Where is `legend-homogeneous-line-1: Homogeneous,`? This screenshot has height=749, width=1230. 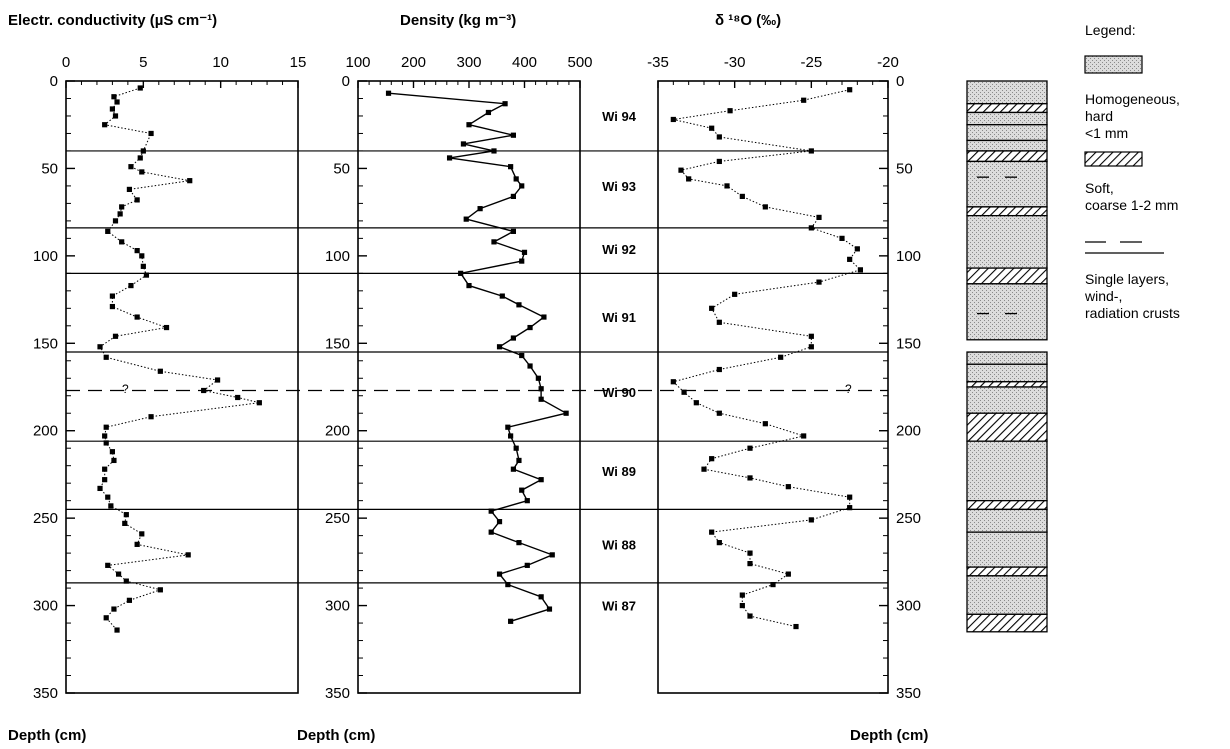
legend-homogeneous-line-1: Homogeneous, is located at coordinates (1132, 99).